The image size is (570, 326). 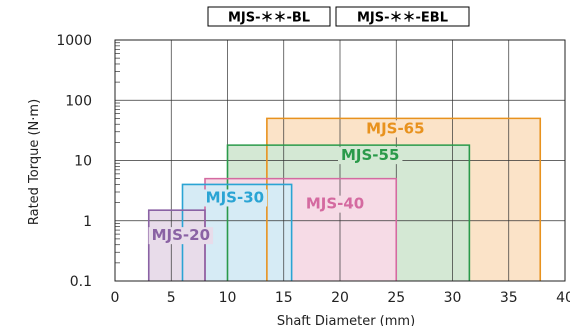 I want to click on series-label-mjs-40: MJS-40, so click(x=335, y=204).